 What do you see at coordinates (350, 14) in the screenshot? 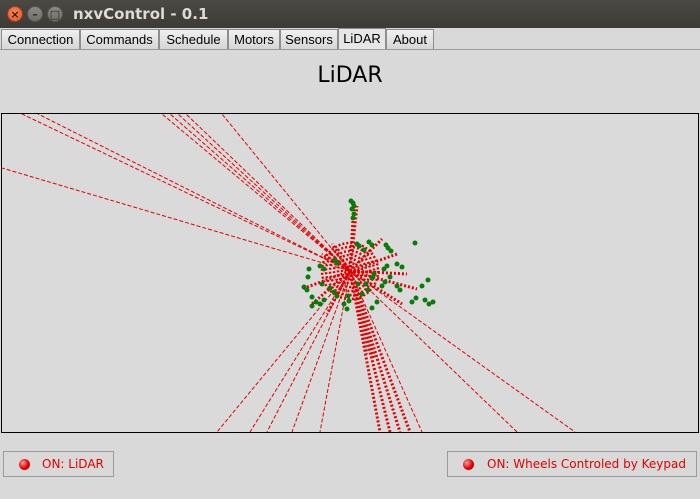
I see `window-titlebar: × – □ nxvControl - 0.1` at bounding box center [350, 14].